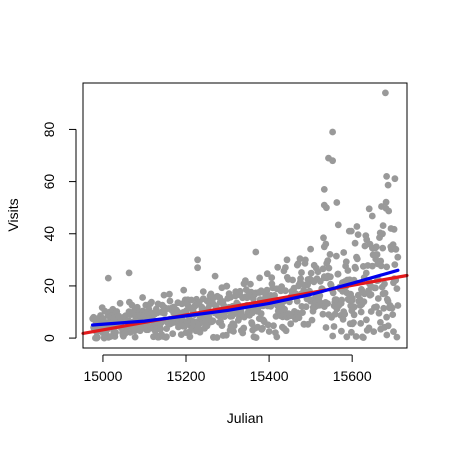  What do you see at coordinates (245, 297) in the screenshot?
I see `smooth-fit-line` at bounding box center [245, 297].